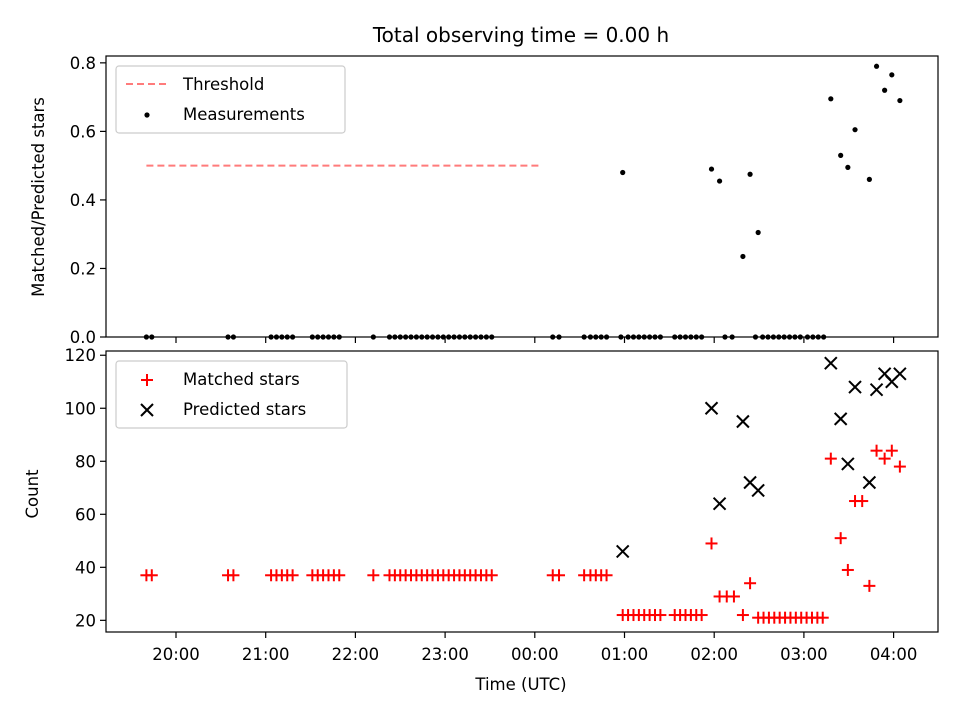 This screenshot has width=960, height=720. I want to click on bottom-legend-box, so click(231, 394).